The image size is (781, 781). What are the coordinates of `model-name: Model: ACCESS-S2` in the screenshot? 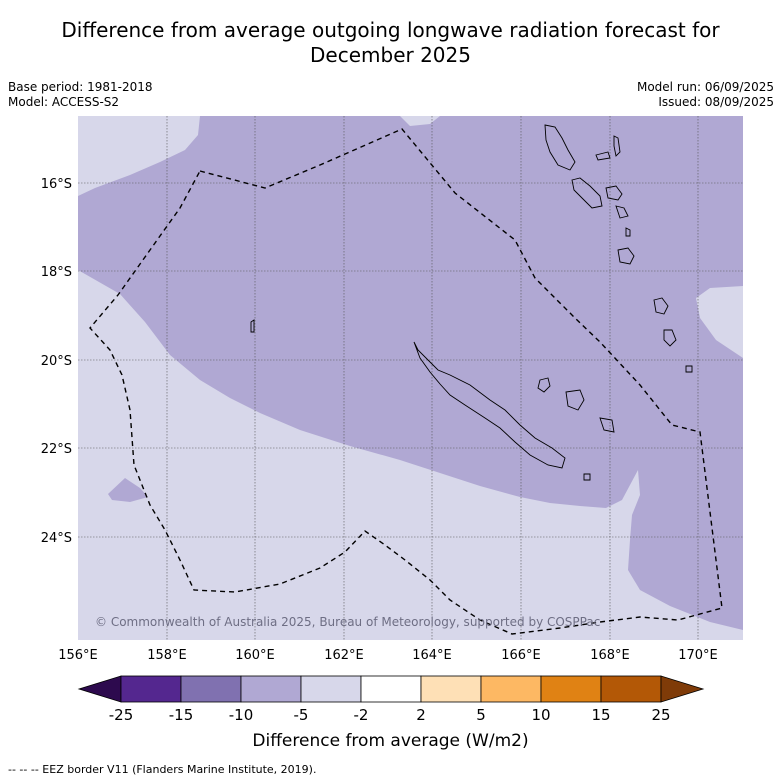 It's located at (64, 102).